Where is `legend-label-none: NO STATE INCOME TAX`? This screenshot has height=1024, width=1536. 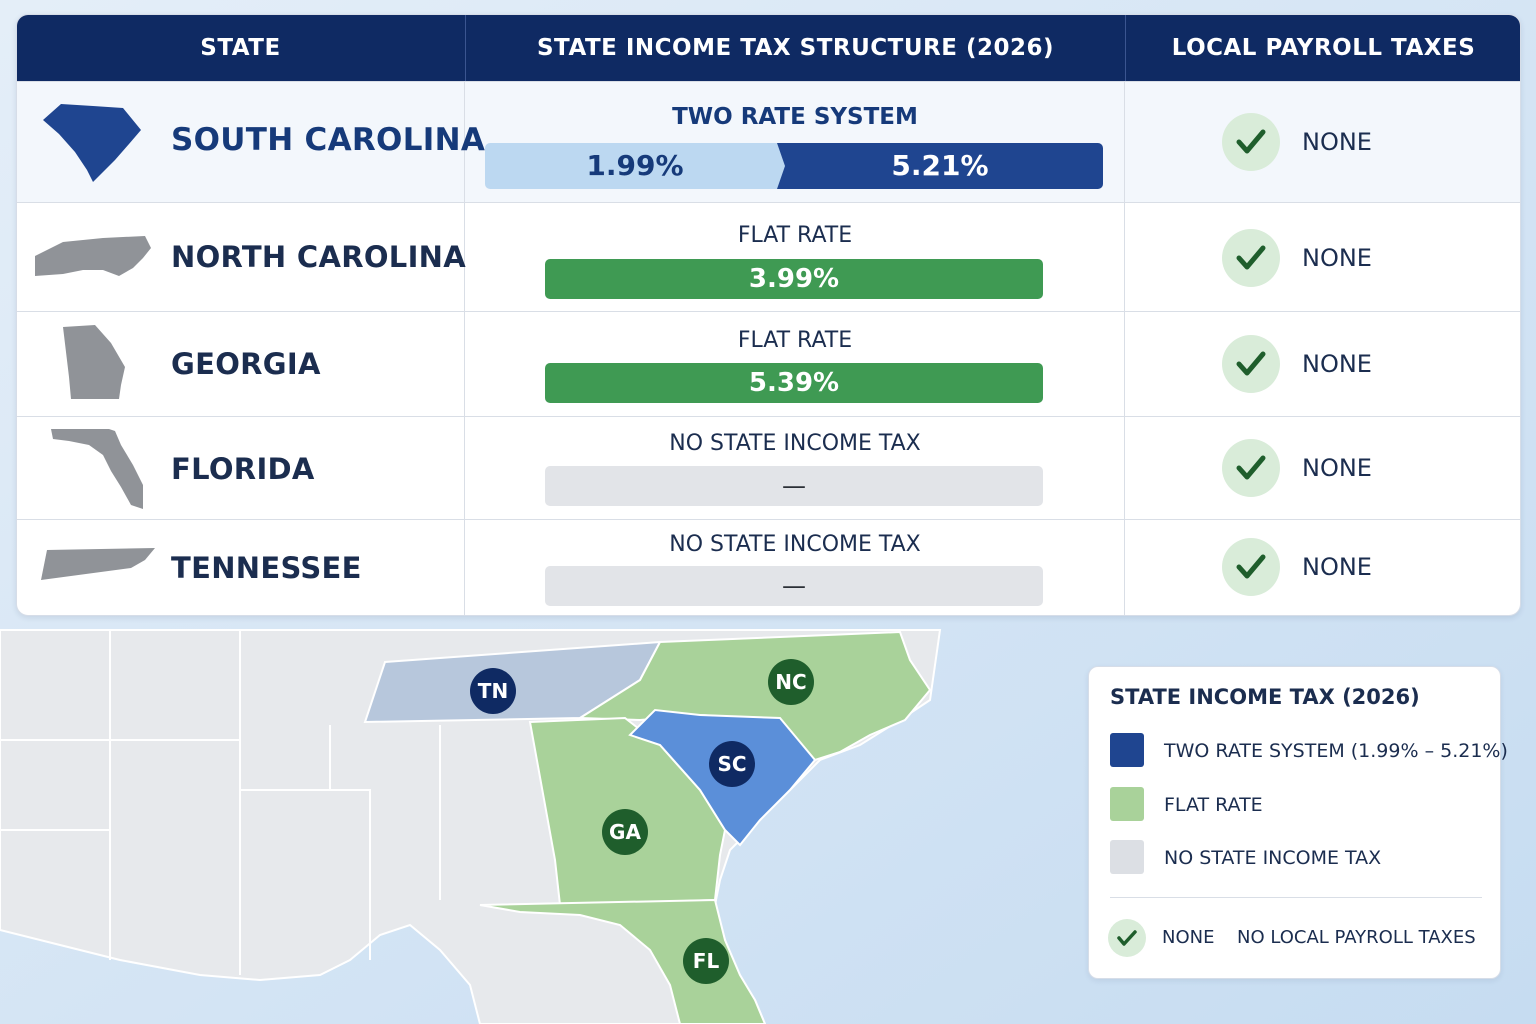 legend-label-none: NO STATE INCOME TAX is located at coordinates (1273, 858).